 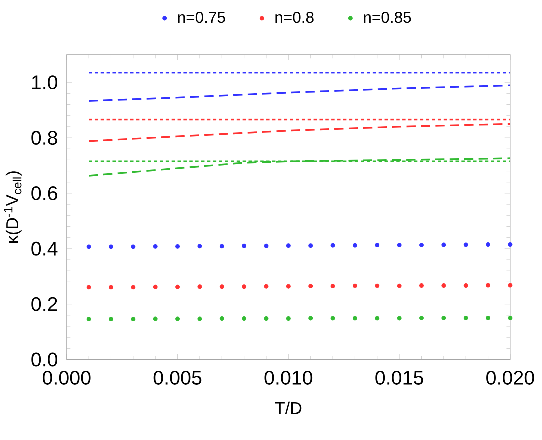 What do you see at coordinates (45, 193) in the screenshot?
I see `y-tick-label: 0.6` at bounding box center [45, 193].